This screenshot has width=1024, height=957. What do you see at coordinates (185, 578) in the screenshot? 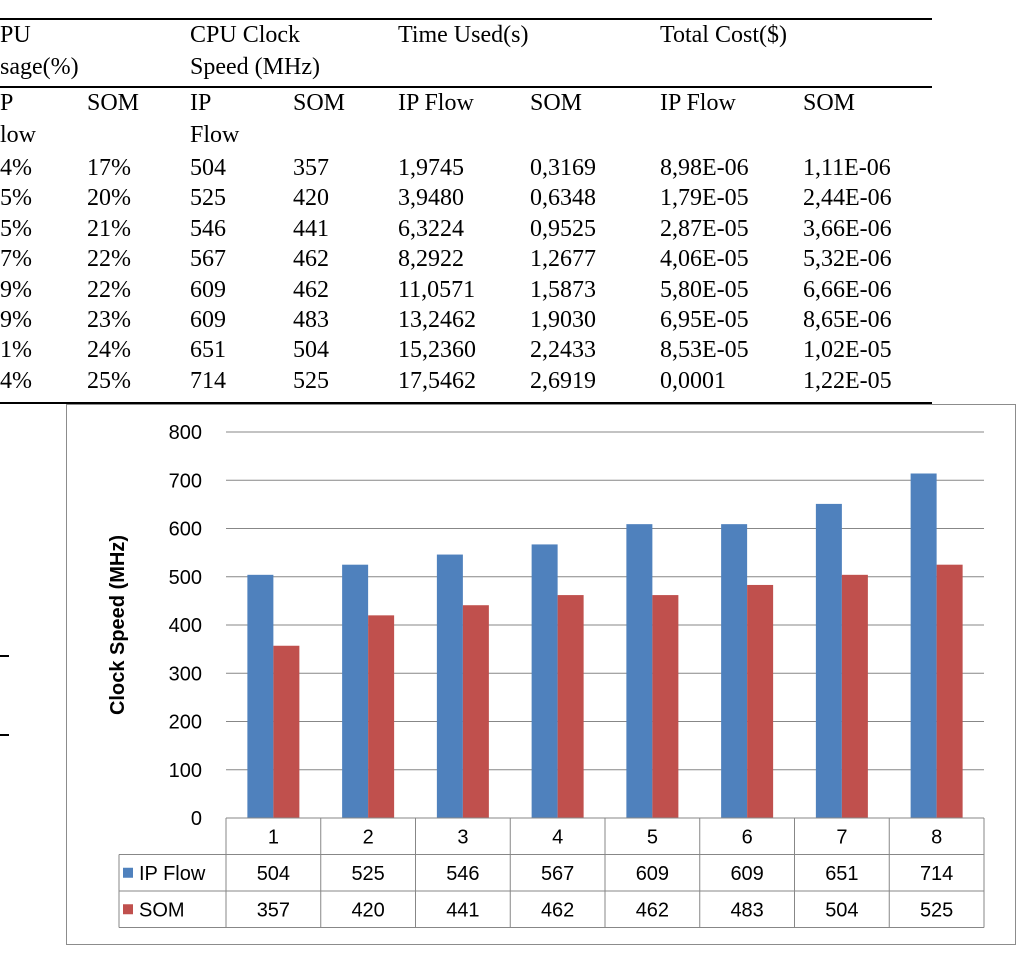
I see `y-tick-label: 500` at bounding box center [185, 578].